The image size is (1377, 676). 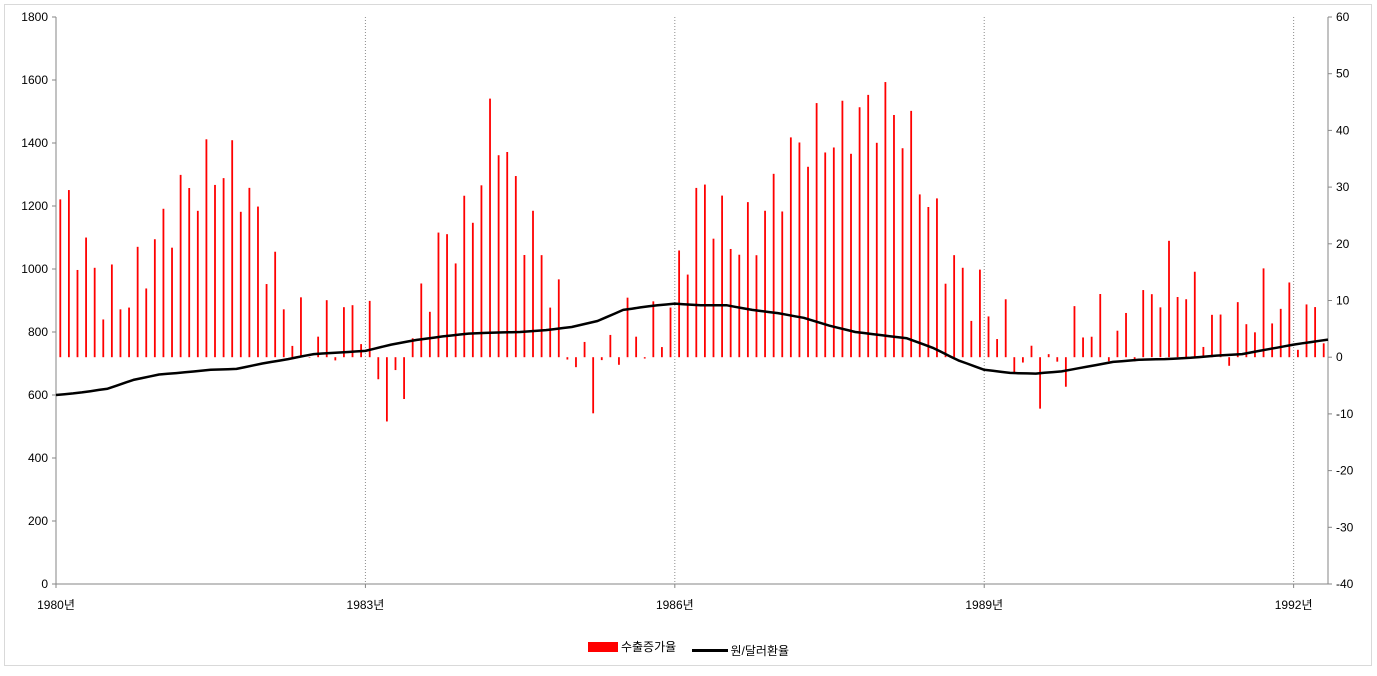 I want to click on left-tick-label: 800, so click(x=38, y=332).